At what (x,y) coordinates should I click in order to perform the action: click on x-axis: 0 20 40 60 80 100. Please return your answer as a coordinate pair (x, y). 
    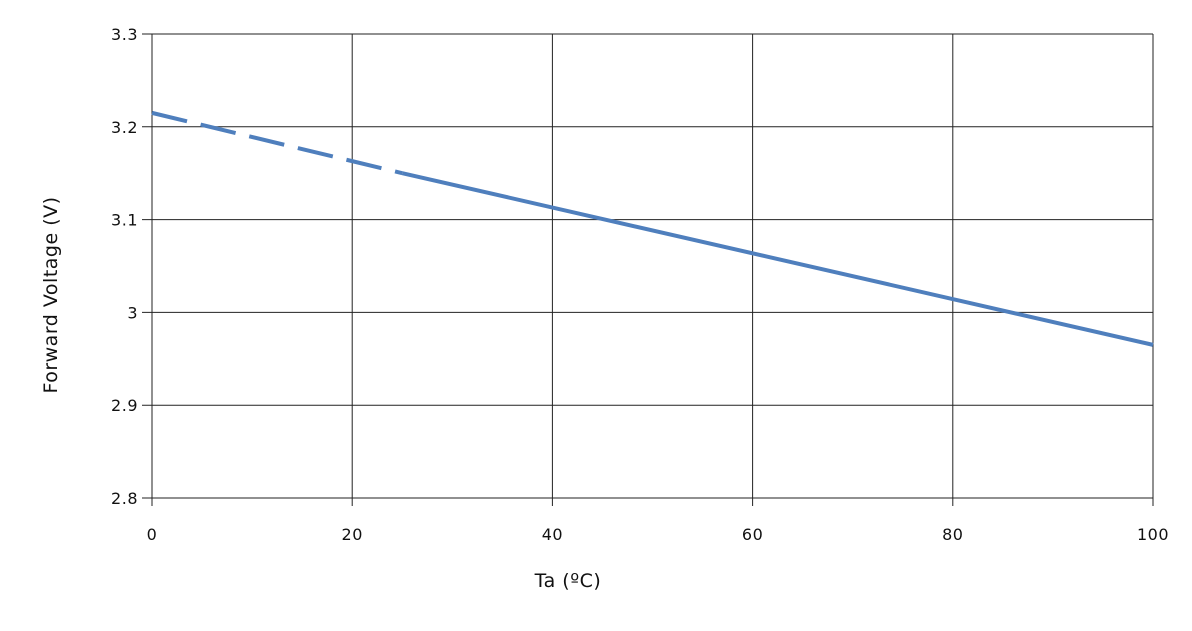
    Looking at the image, I should click on (658, 534).